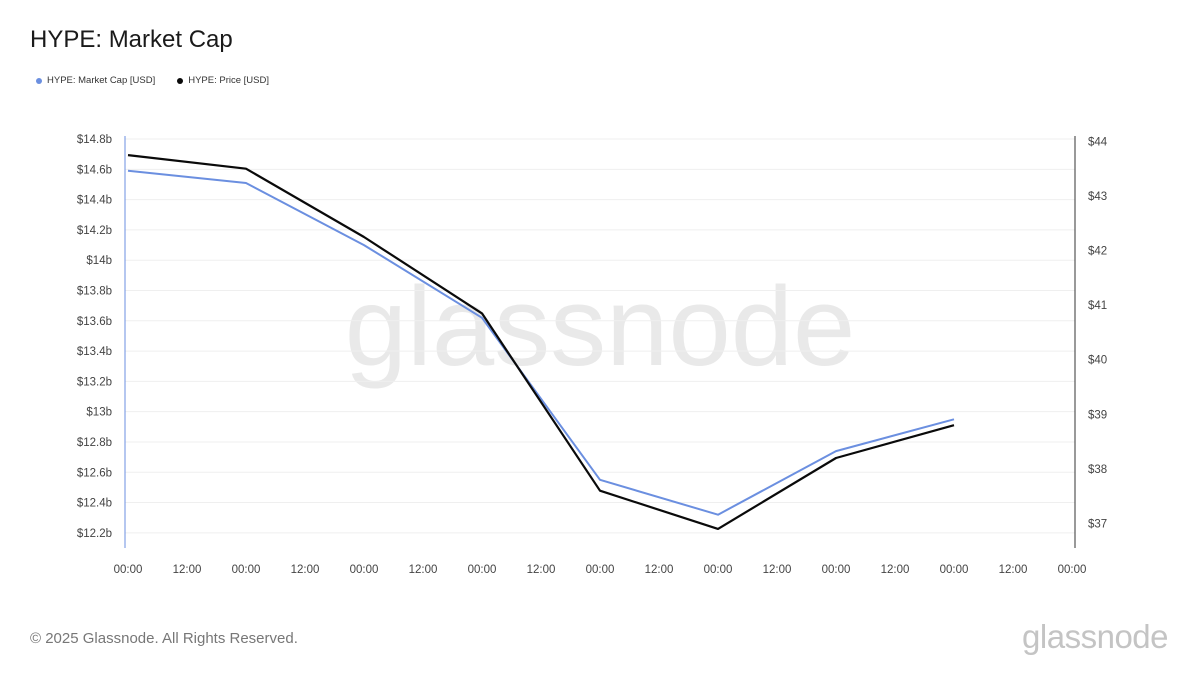  What do you see at coordinates (94, 473) in the screenshot?
I see `y-left-tick-label: $12.6b` at bounding box center [94, 473].